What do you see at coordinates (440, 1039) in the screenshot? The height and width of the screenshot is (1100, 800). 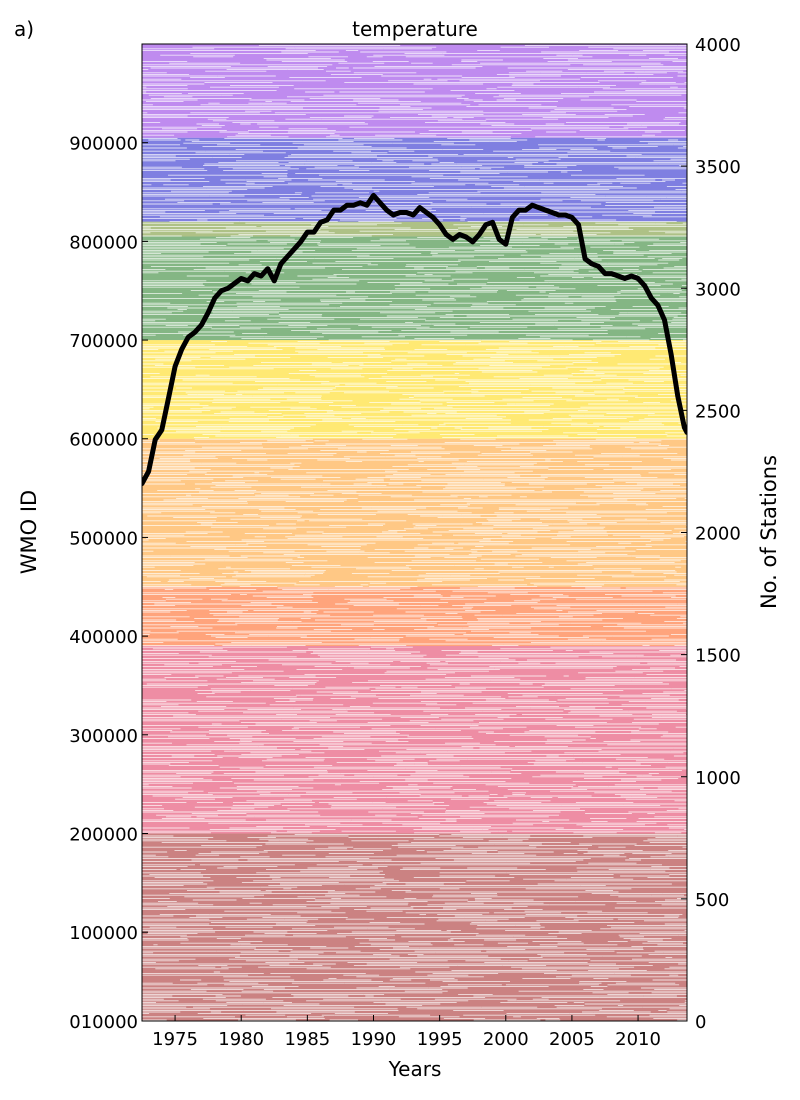 I see `x-tick-label: 1995` at bounding box center [440, 1039].